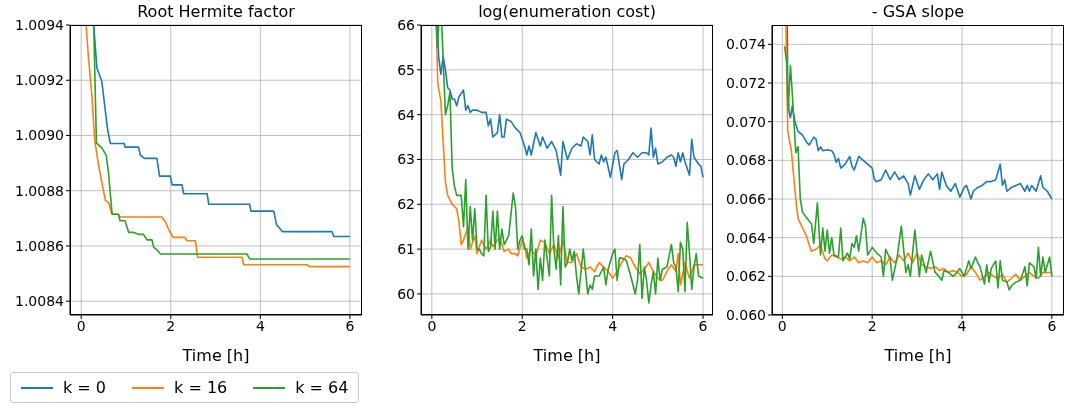 The image size is (1065, 405). What do you see at coordinates (745, 314) in the screenshot?
I see `y-tick-label: 0.060` at bounding box center [745, 314].